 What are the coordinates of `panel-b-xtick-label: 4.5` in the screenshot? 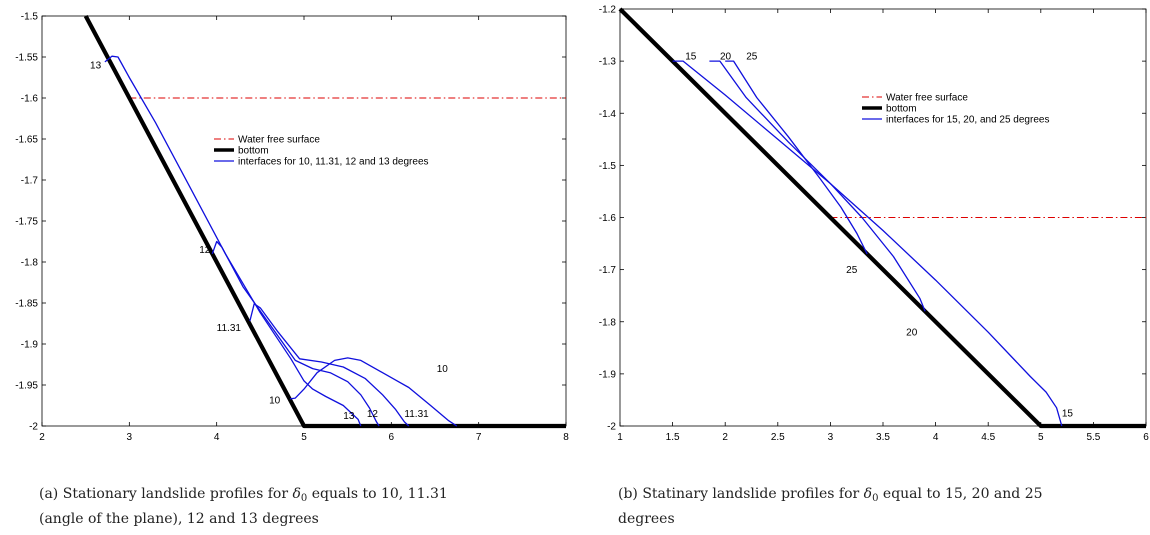 It's located at (988, 437).